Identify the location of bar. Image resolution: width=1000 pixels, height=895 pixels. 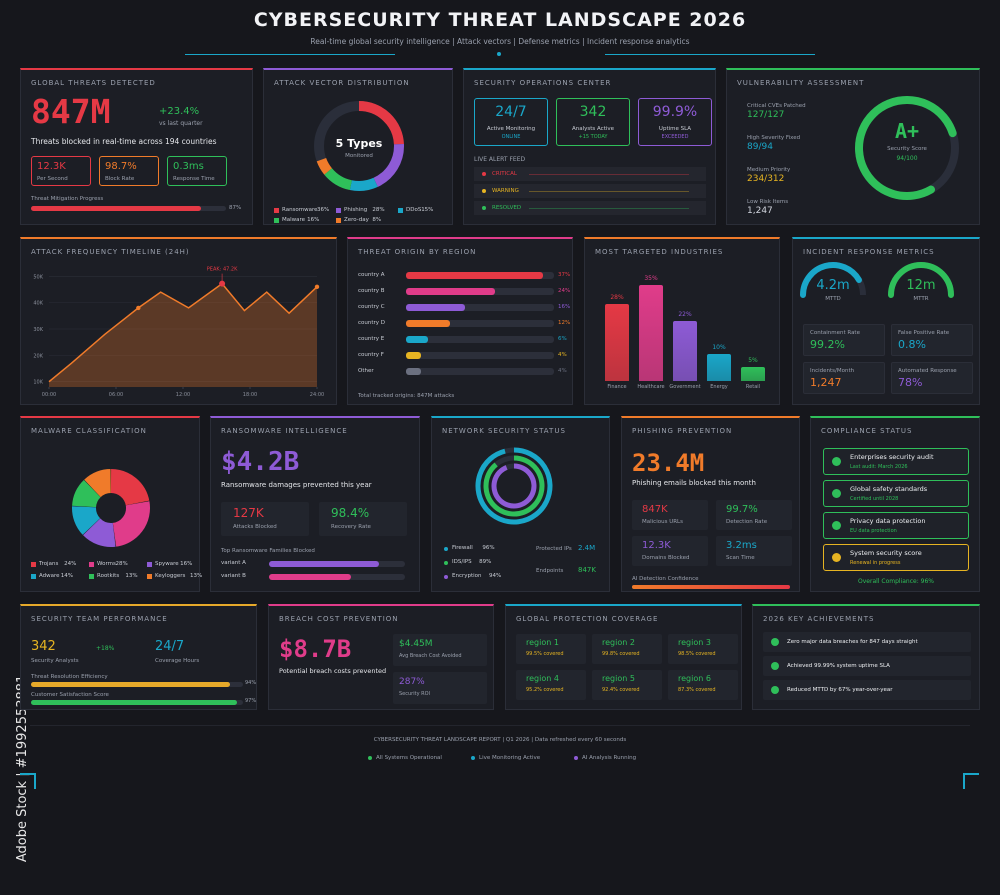
(719, 367).